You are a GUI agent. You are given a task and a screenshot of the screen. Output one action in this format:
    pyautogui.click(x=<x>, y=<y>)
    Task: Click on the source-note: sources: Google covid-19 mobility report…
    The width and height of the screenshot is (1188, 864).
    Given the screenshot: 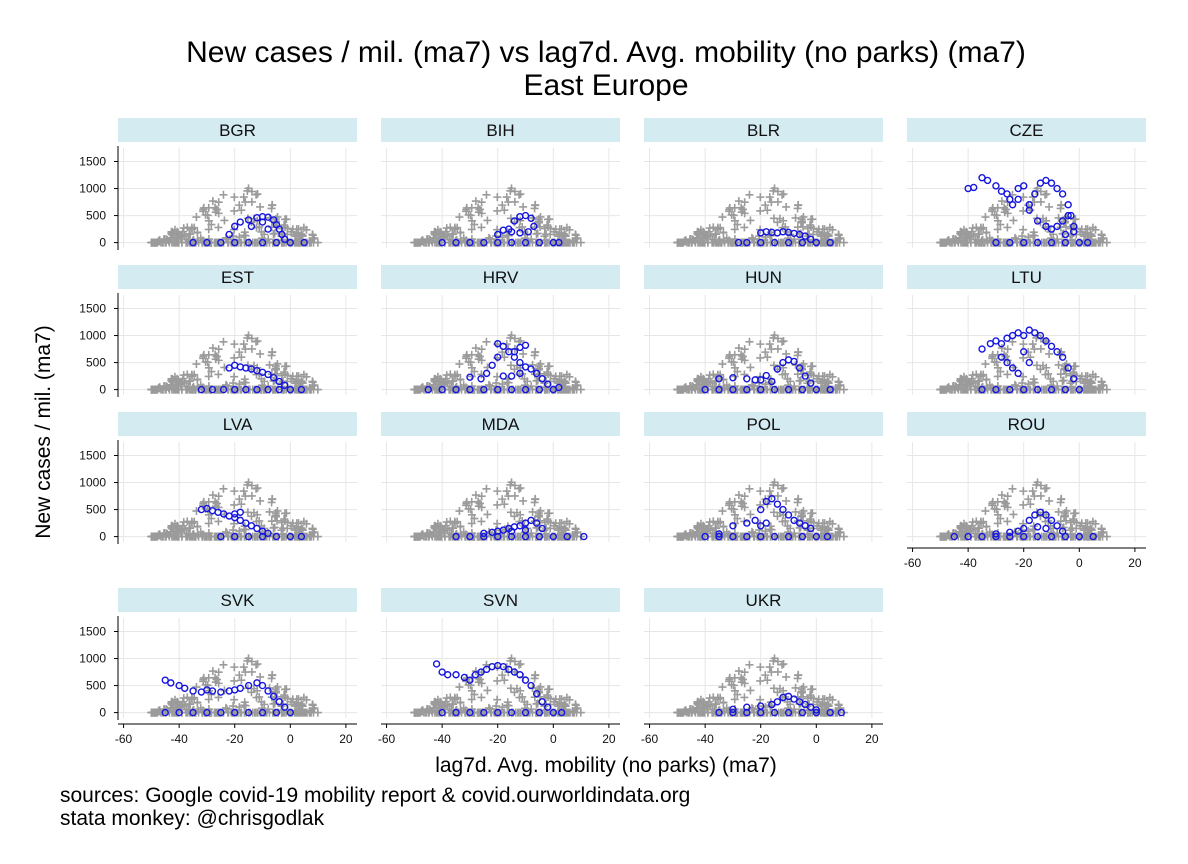 What is the action you would take?
    pyautogui.click(x=375, y=795)
    